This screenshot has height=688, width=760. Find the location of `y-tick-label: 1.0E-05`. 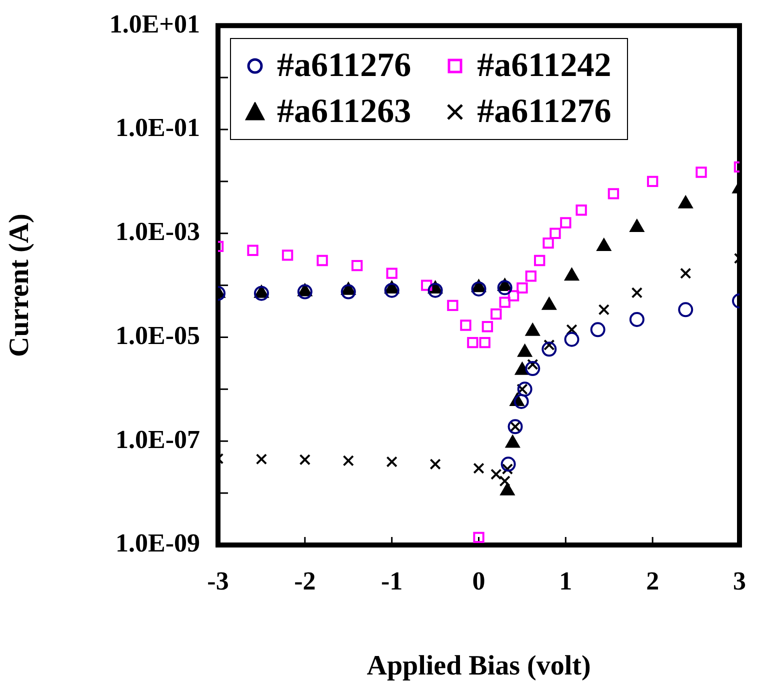

y-tick-label: 1.0E-05 is located at coordinates (158, 335).